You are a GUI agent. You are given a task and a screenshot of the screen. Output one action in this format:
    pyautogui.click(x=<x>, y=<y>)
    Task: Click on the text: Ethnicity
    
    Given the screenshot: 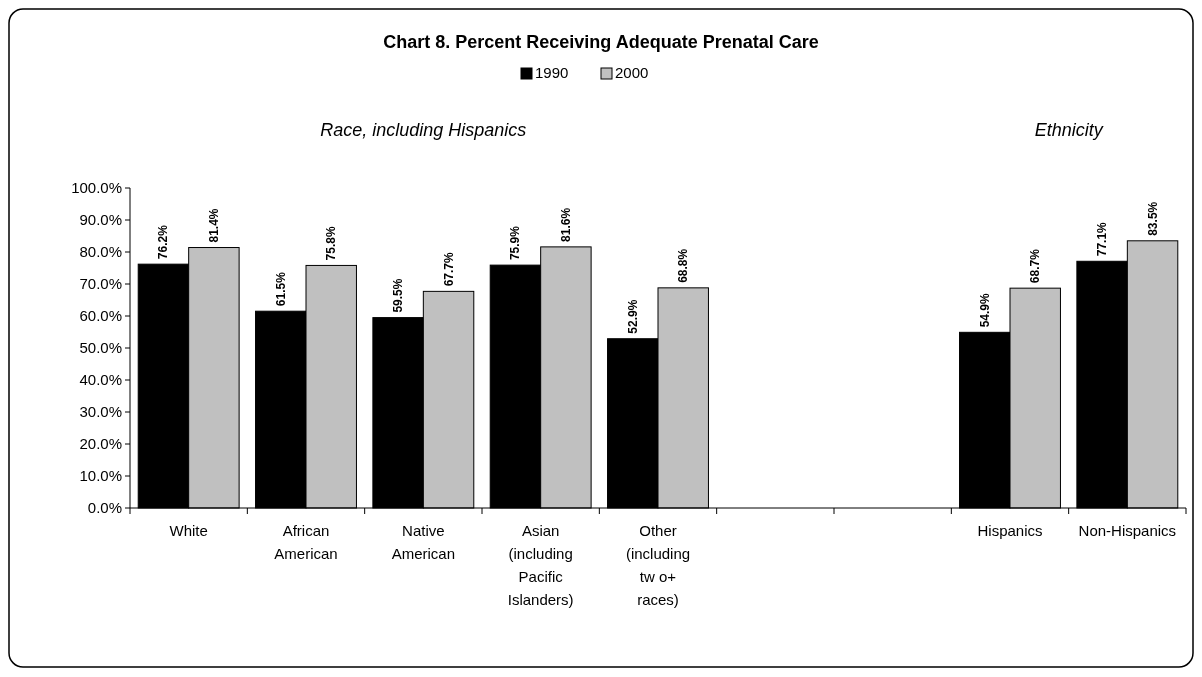 What is the action you would take?
    pyautogui.click(x=1069, y=130)
    